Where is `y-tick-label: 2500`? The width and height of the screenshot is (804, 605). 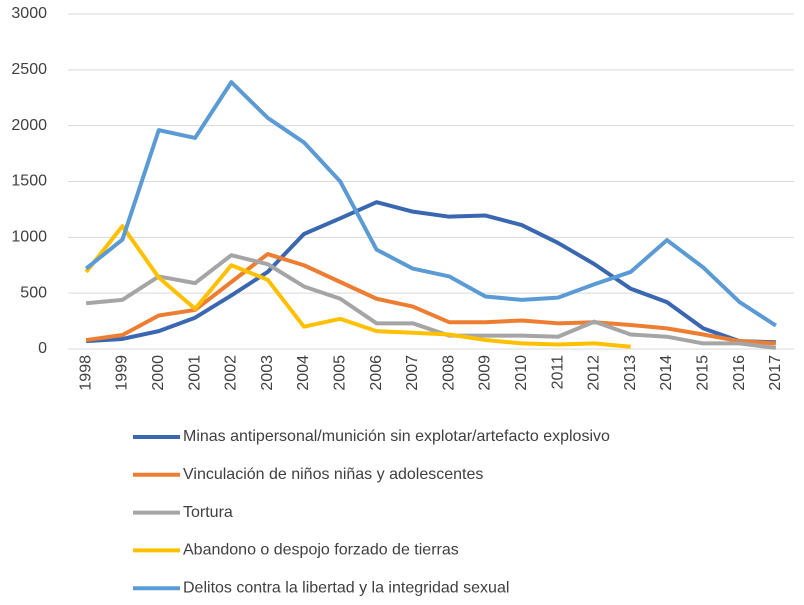
y-tick-label: 2500 is located at coordinates (29, 69).